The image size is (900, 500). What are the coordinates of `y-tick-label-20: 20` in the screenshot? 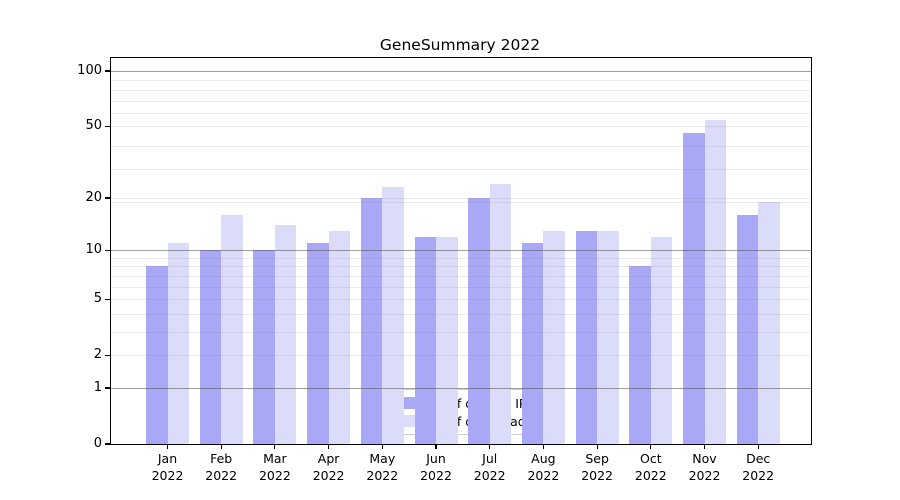 It's located at (93, 197).